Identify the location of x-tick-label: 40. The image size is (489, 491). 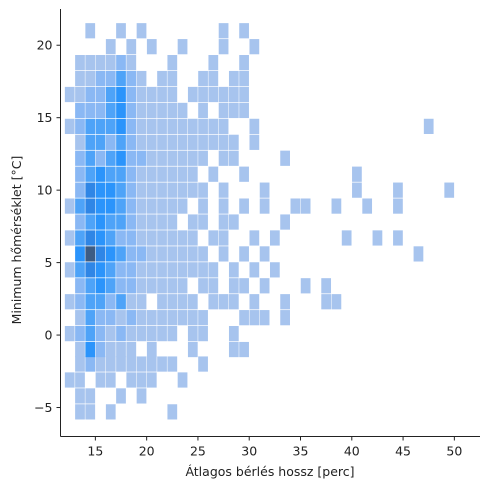
(352, 451).